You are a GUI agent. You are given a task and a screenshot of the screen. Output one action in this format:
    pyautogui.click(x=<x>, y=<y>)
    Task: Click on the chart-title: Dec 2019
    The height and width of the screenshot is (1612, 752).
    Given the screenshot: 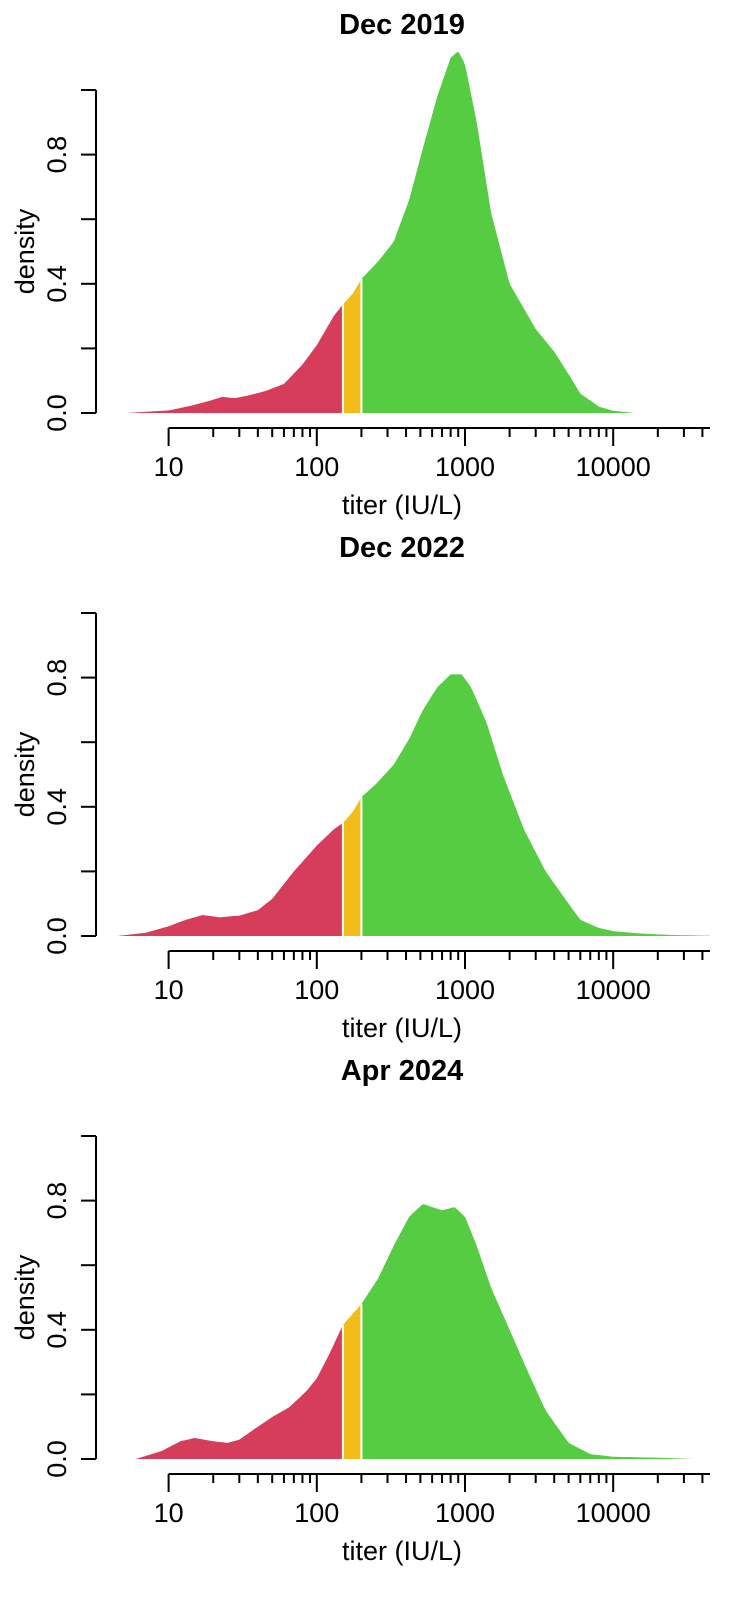 What is the action you would take?
    pyautogui.click(x=402, y=25)
    